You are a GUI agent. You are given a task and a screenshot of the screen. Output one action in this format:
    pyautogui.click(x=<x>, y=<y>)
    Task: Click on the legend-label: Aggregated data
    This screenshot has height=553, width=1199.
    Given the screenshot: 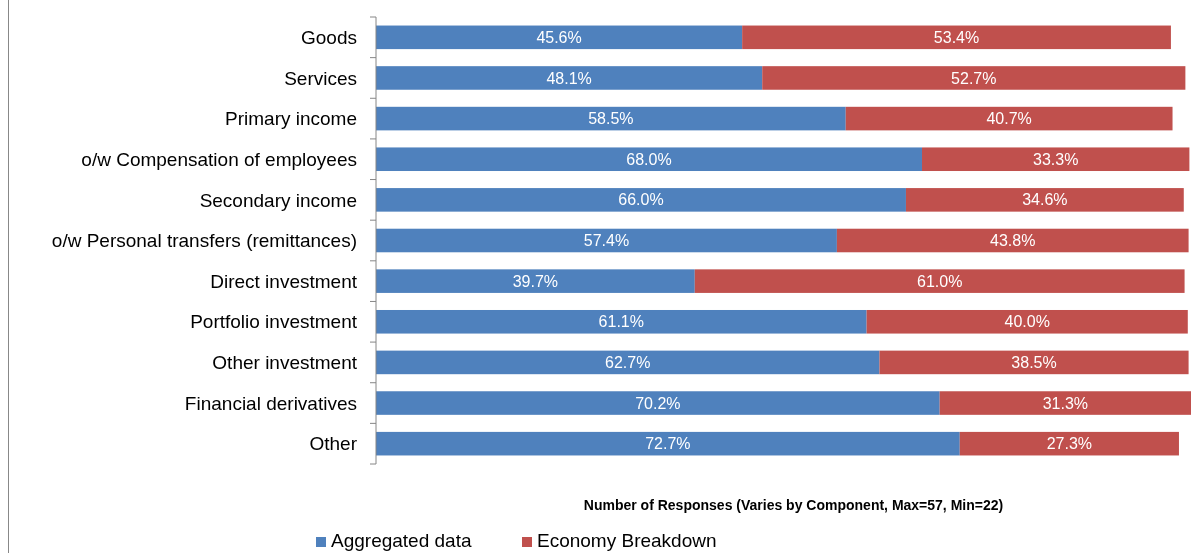 What is the action you would take?
    pyautogui.click(x=401, y=540)
    